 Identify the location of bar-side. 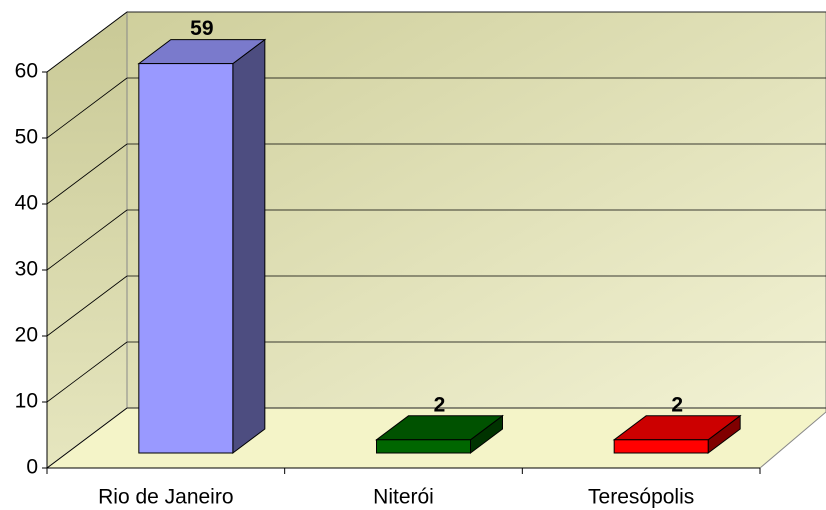
(249, 246).